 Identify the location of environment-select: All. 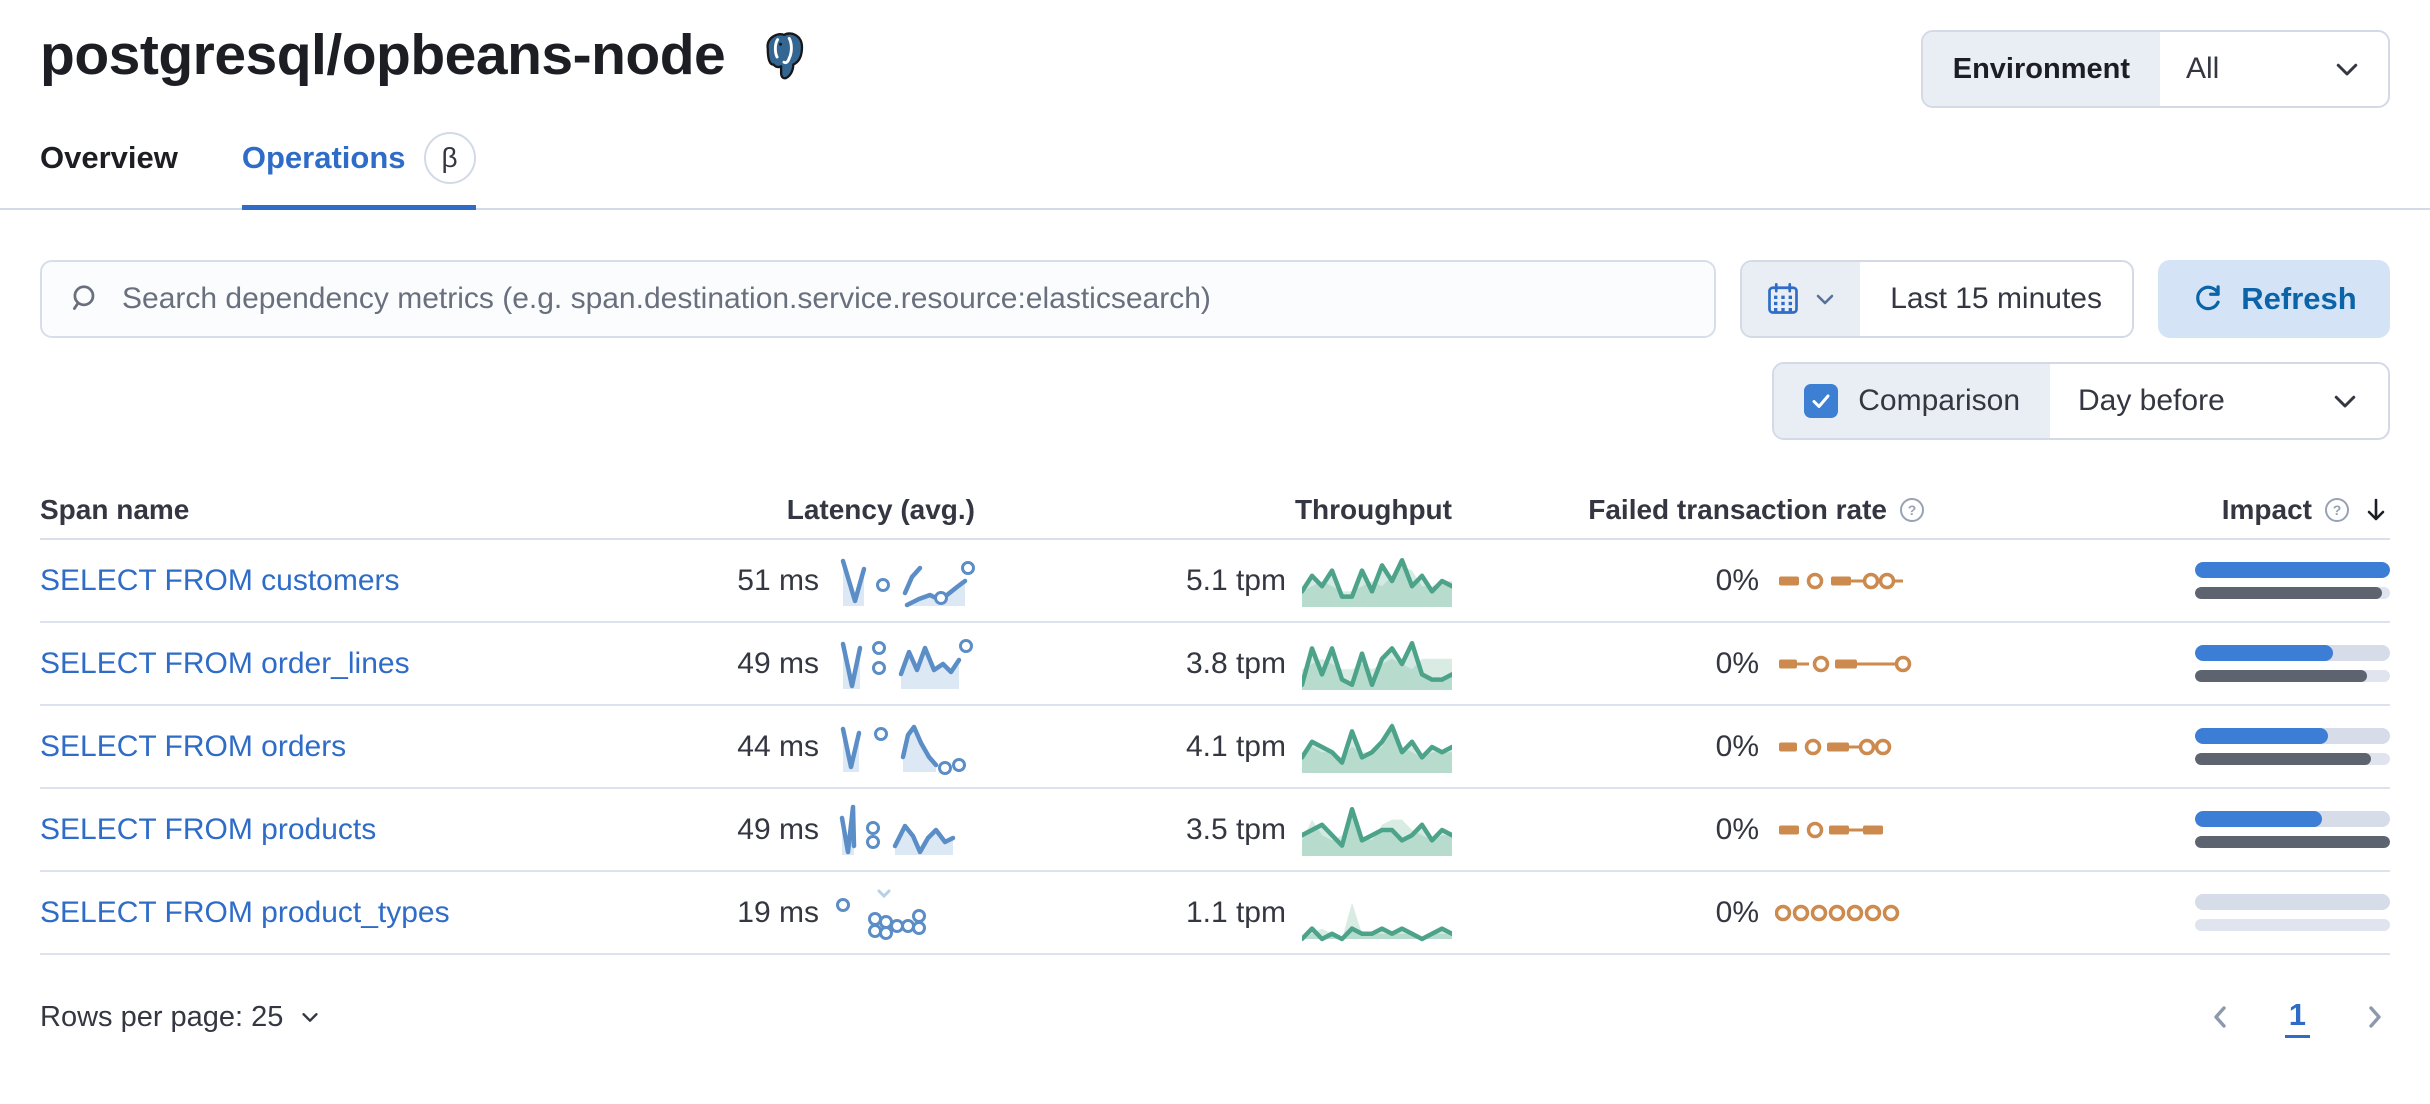
(2274, 69).